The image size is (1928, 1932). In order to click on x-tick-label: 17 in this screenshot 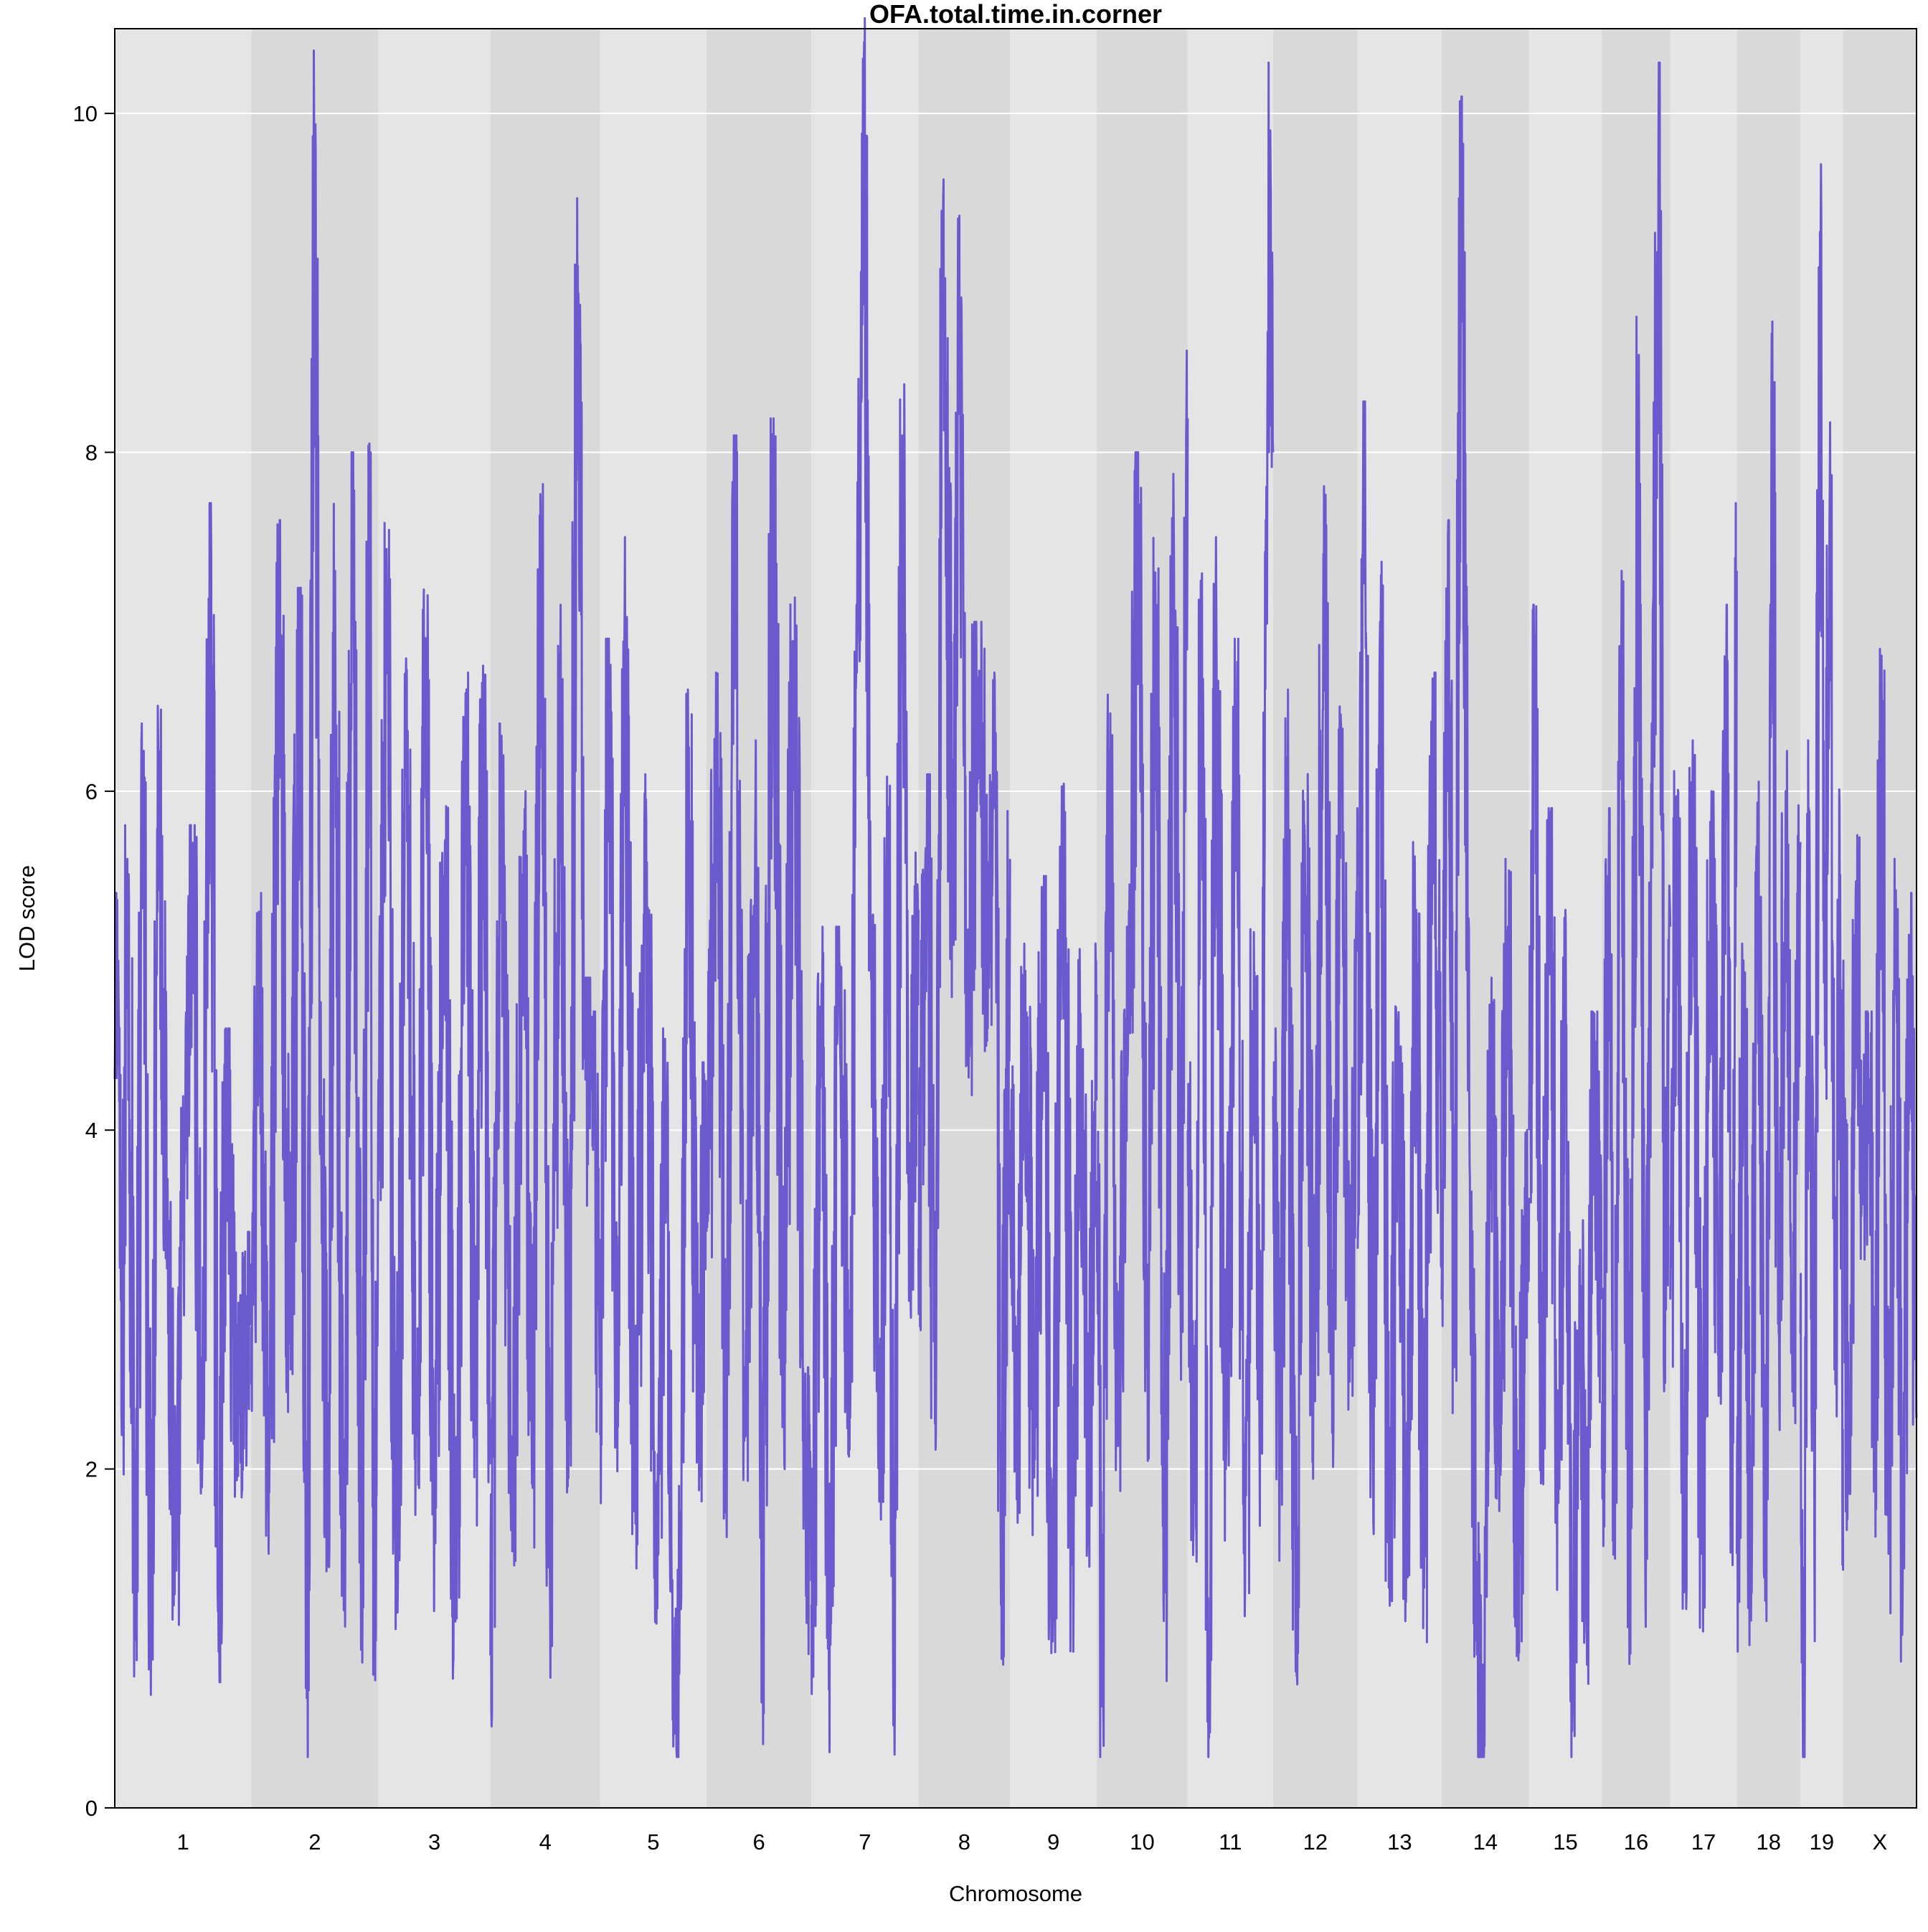, I will do `click(1703, 1842)`.